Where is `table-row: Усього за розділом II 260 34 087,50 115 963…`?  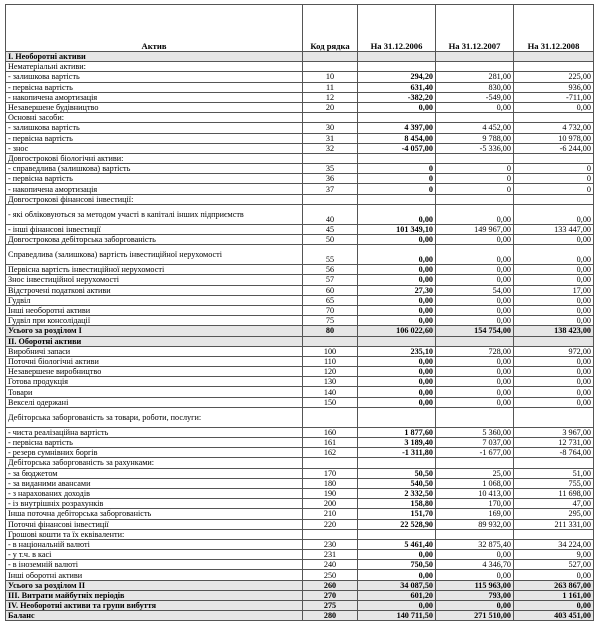 table-row: Усього за розділом II 260 34 087,50 115 963… is located at coordinates (299, 585).